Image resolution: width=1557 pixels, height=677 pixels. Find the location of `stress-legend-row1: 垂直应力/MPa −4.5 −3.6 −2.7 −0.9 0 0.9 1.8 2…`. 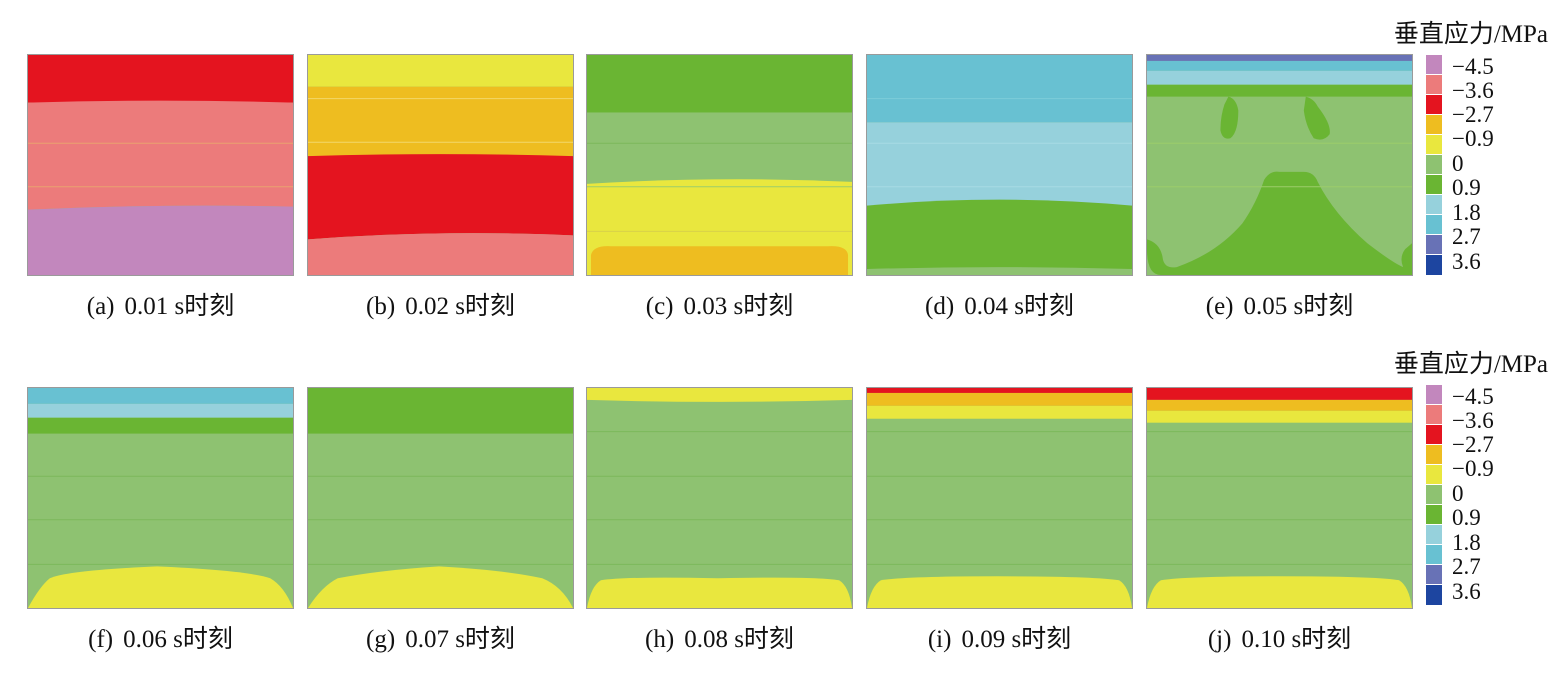

stress-legend-row1: 垂直应力/MPa −4.5 −3.6 −2.7 −0.9 0 0.9 1.8 2… is located at coordinates (1471, 145).